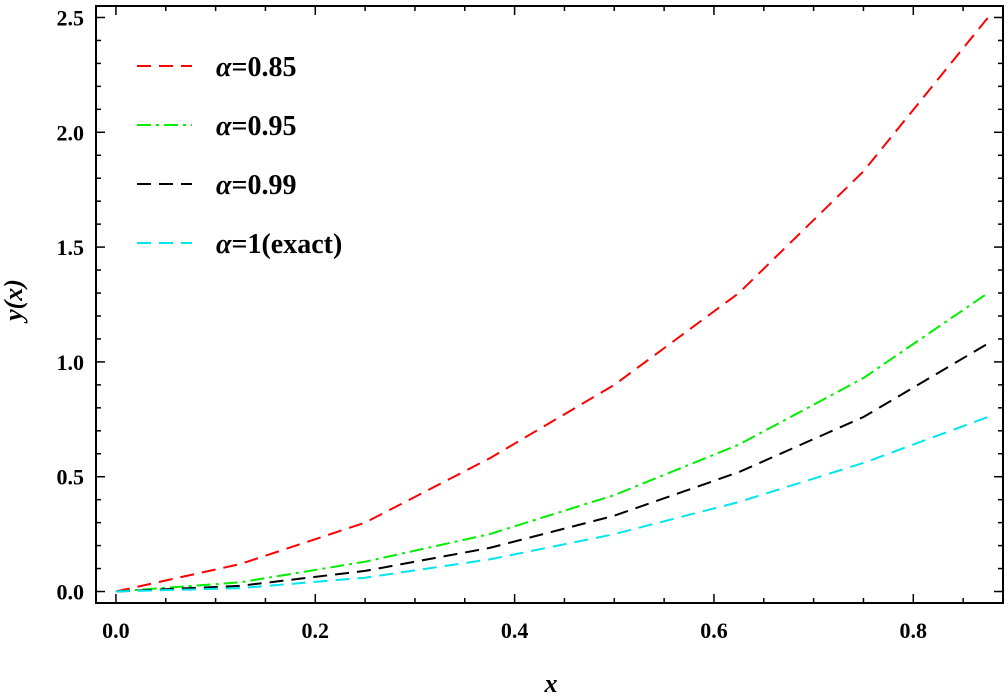  What do you see at coordinates (914, 630) in the screenshot?
I see `x-tick-label: 0.8` at bounding box center [914, 630].